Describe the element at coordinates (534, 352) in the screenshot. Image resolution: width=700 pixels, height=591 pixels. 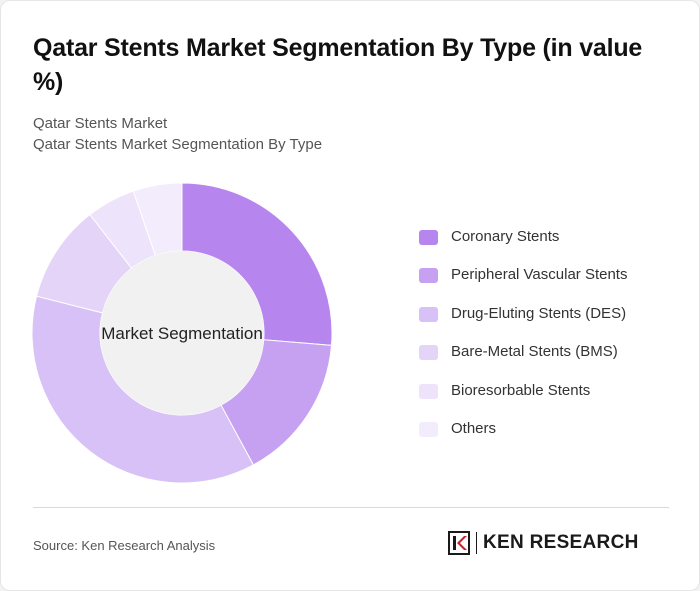
I see `legend-label: Bare-Metal Stents (BMS)` at that location.